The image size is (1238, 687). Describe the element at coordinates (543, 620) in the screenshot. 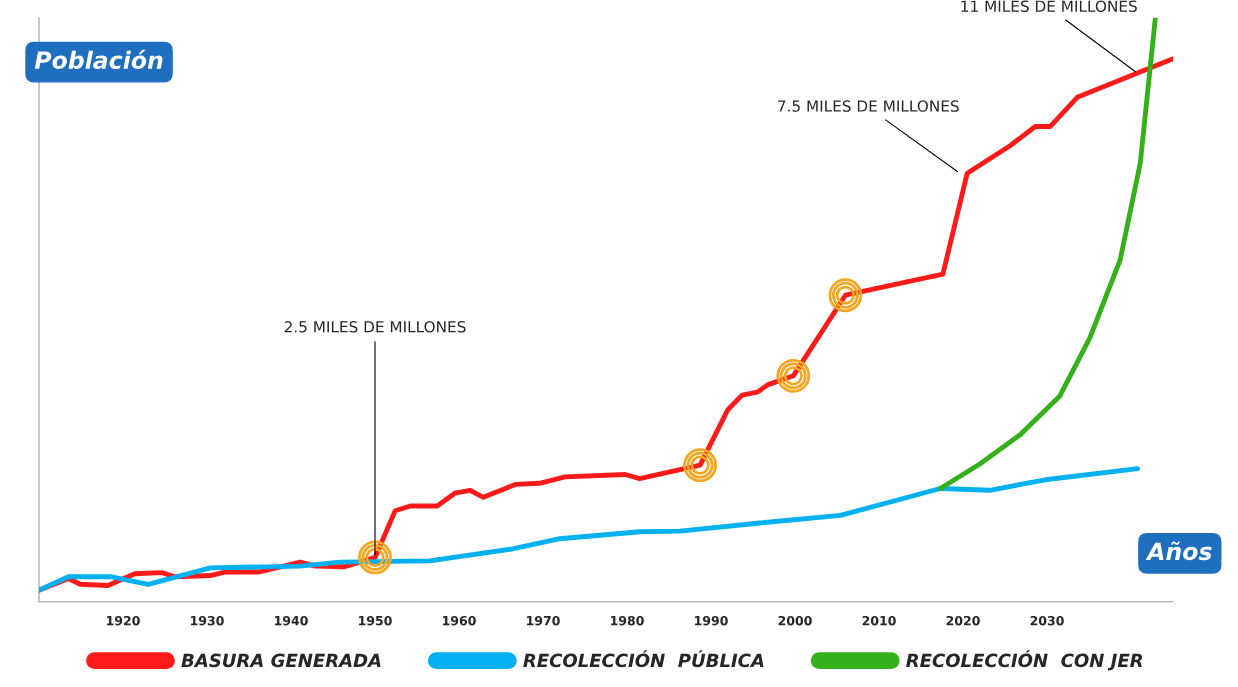

I see `x-tick-label: 1970` at that location.